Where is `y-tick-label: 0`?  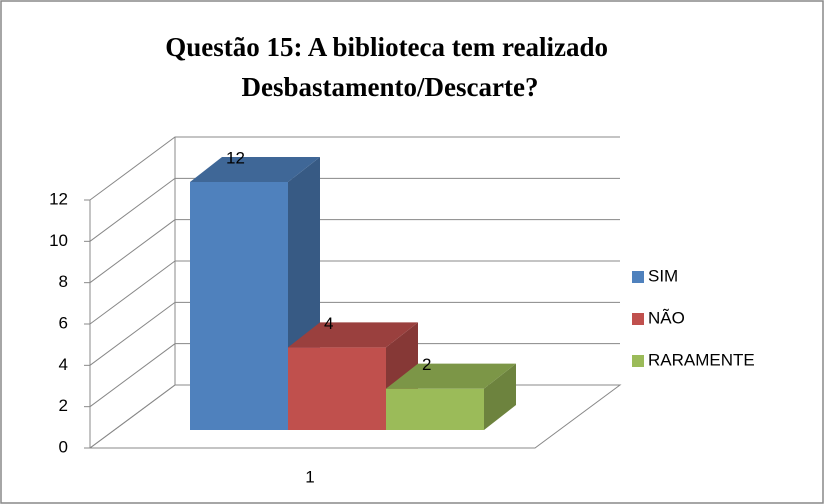 y-tick-label: 0 is located at coordinates (63, 446).